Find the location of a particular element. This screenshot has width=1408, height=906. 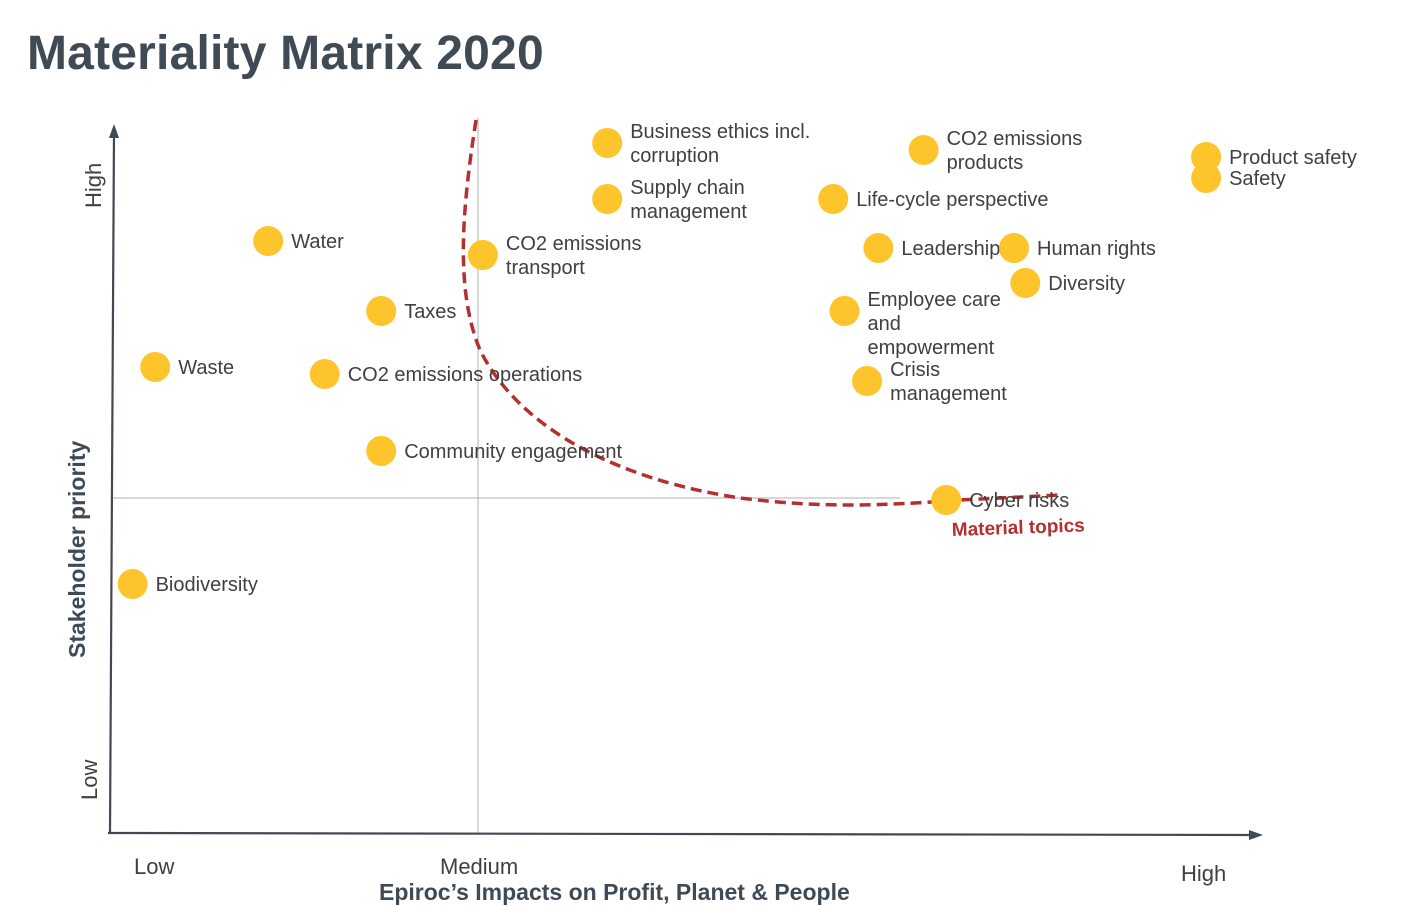

point-business-ethics-incl-corruption is located at coordinates (607, 143).